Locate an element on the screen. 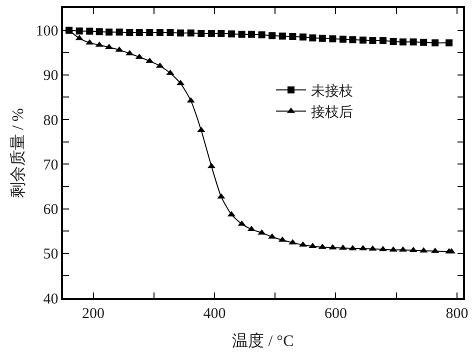  legend-label: 接枝后 is located at coordinates (332, 112).